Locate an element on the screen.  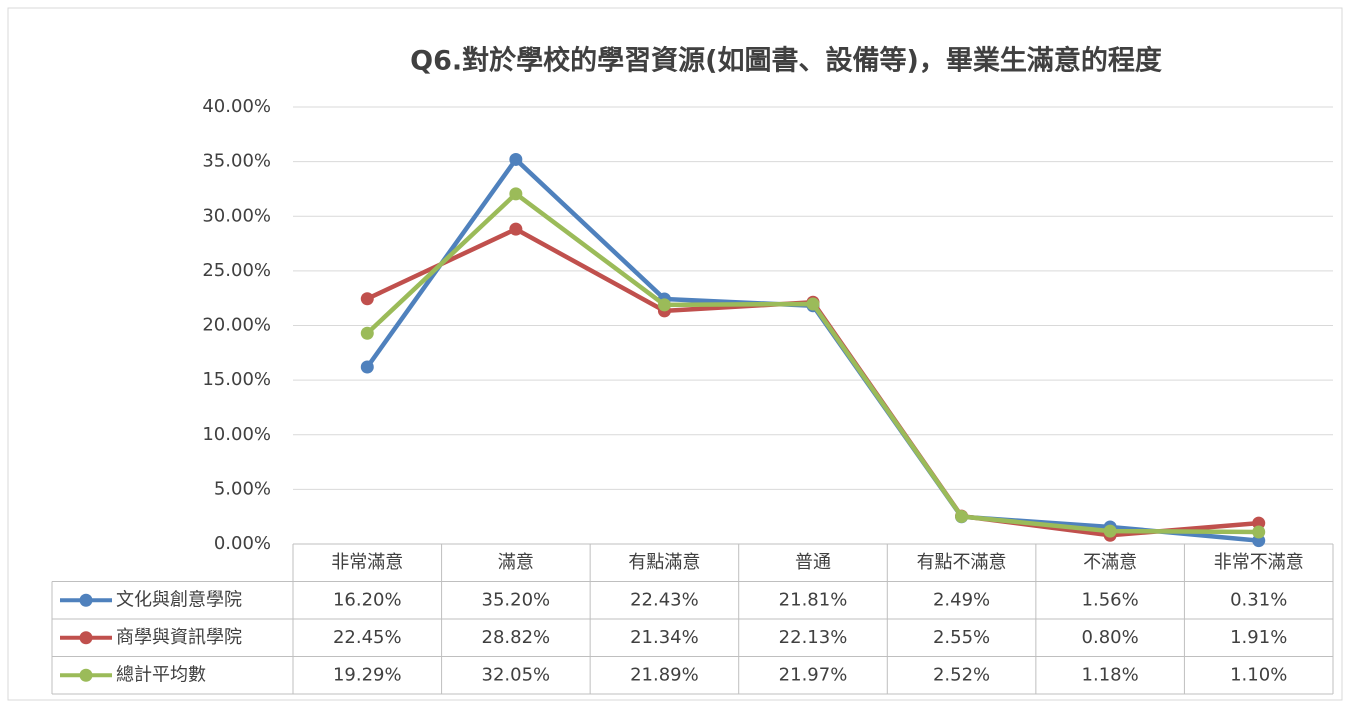
table-value: 22.43% is located at coordinates (664, 599).